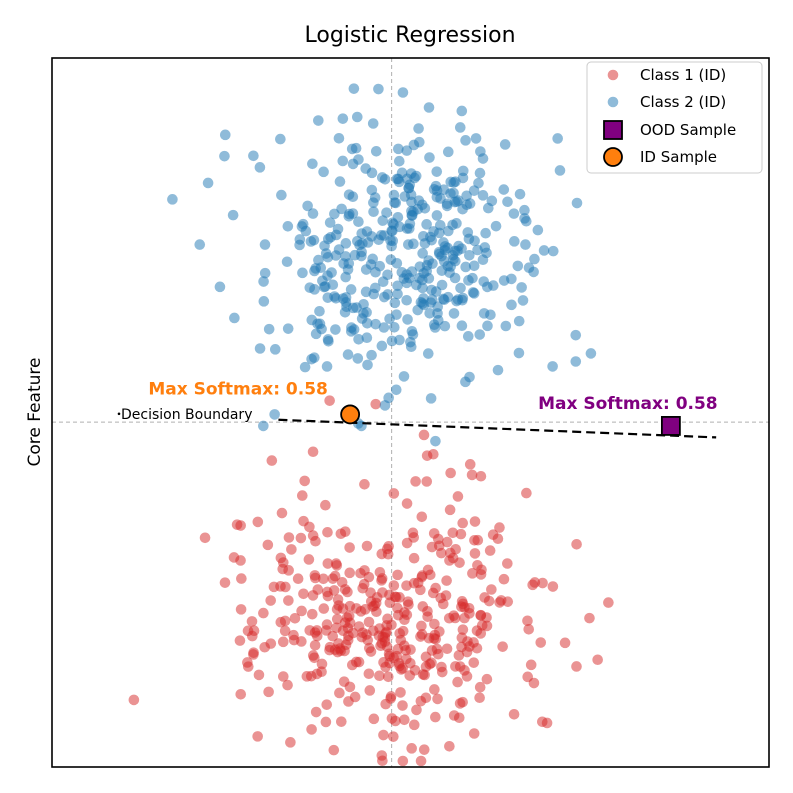  Describe the element at coordinates (35, 412) in the screenshot. I see `y-axis-label: Core Feature` at that location.